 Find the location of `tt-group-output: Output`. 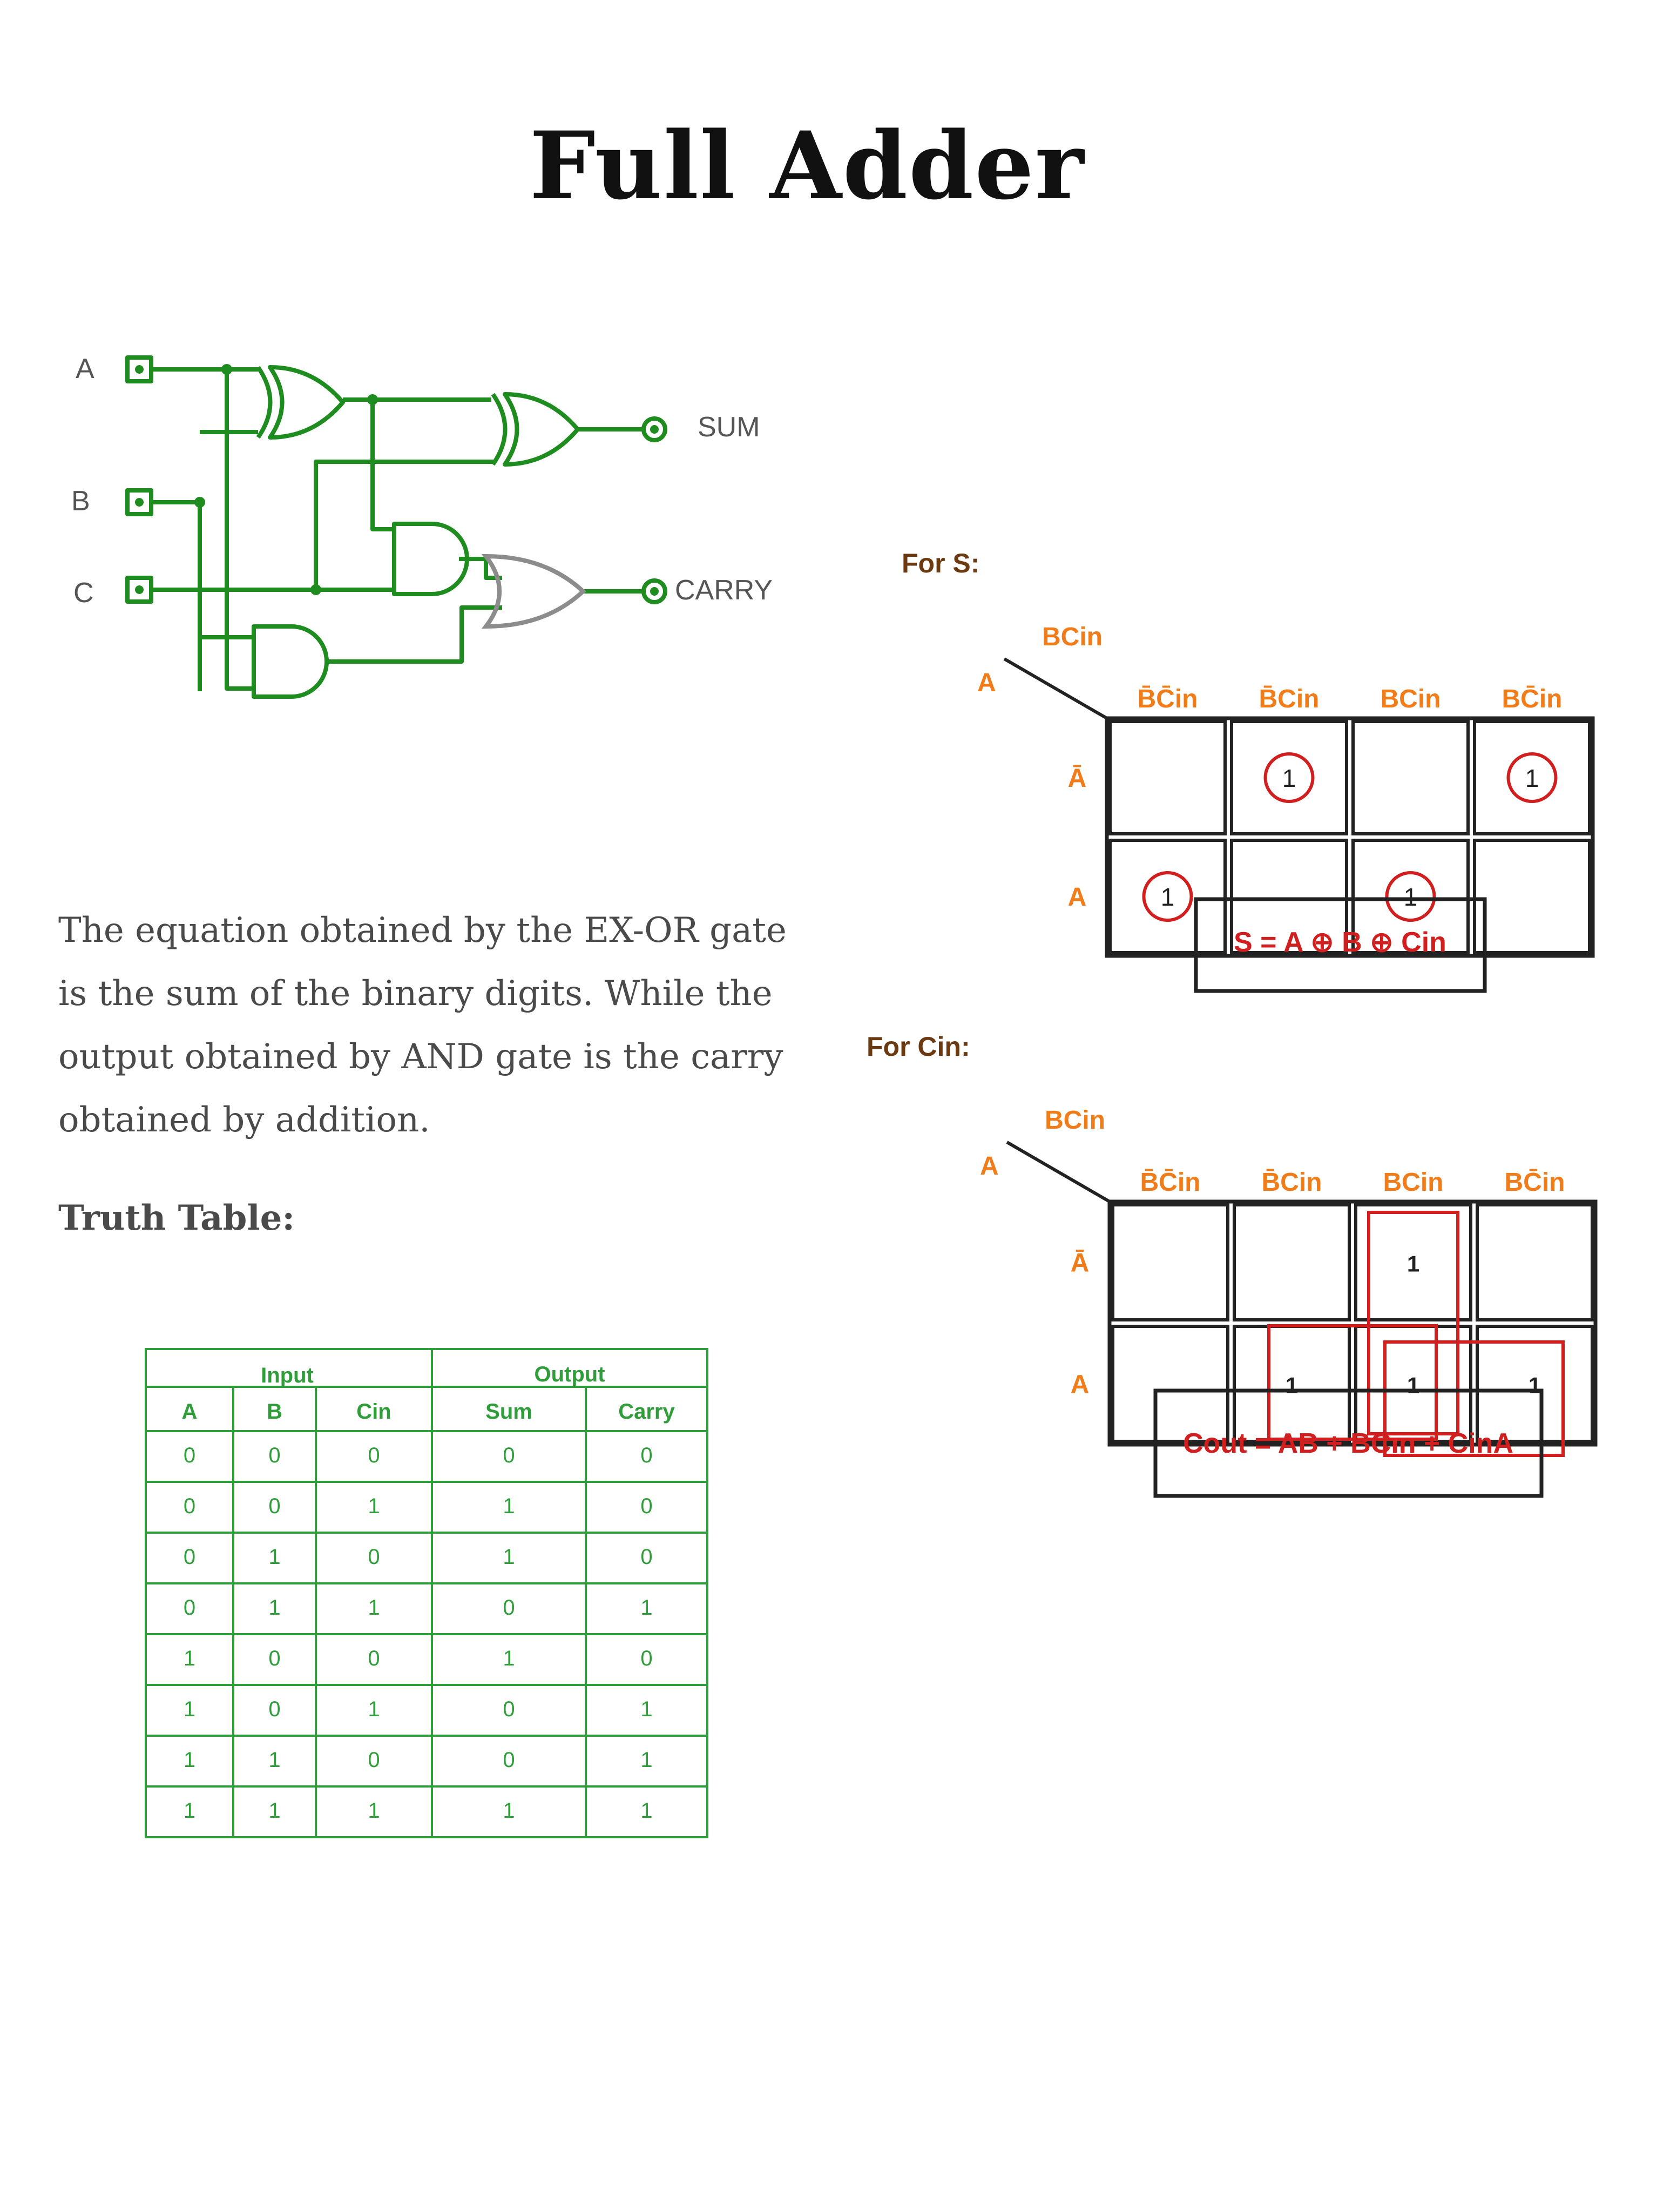

tt-group-output: Output is located at coordinates (569, 1374).